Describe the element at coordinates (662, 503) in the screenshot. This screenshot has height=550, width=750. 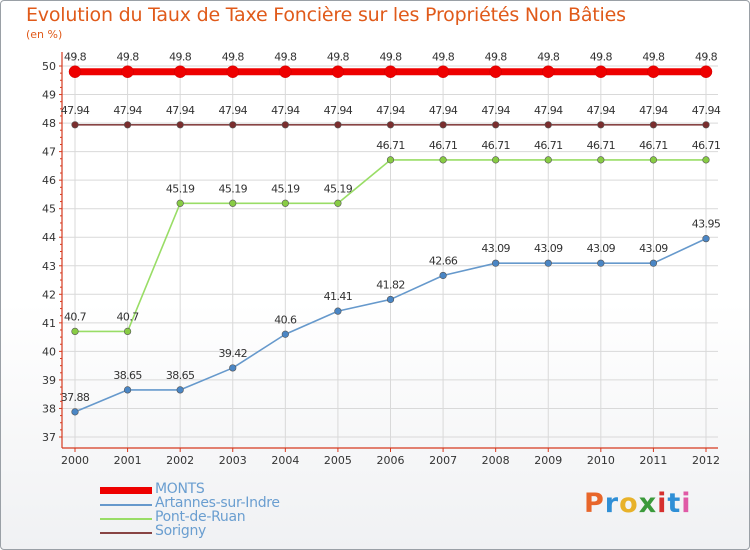
I see `logo-letter: i` at that location.